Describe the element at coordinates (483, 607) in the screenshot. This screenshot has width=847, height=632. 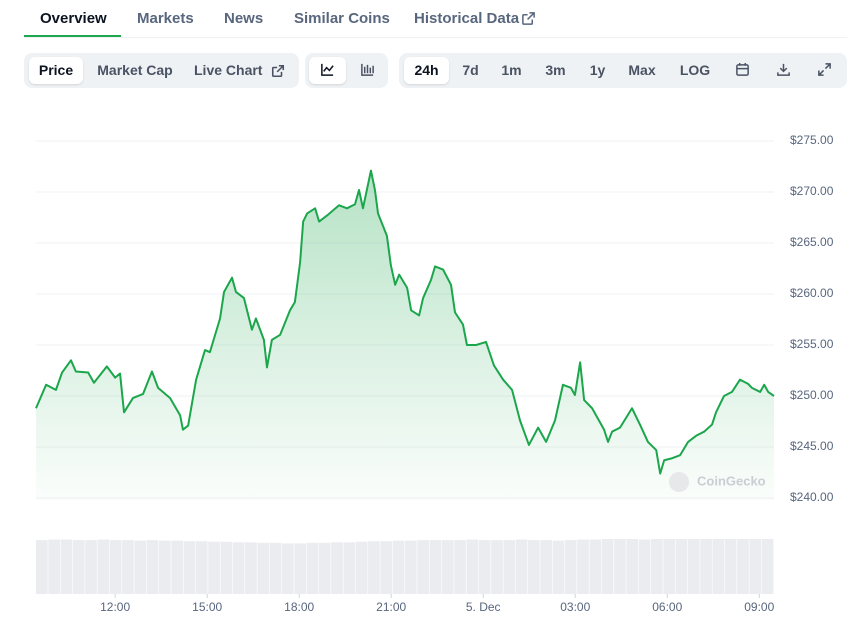
I see `x-tick-label: 5. Dec` at that location.